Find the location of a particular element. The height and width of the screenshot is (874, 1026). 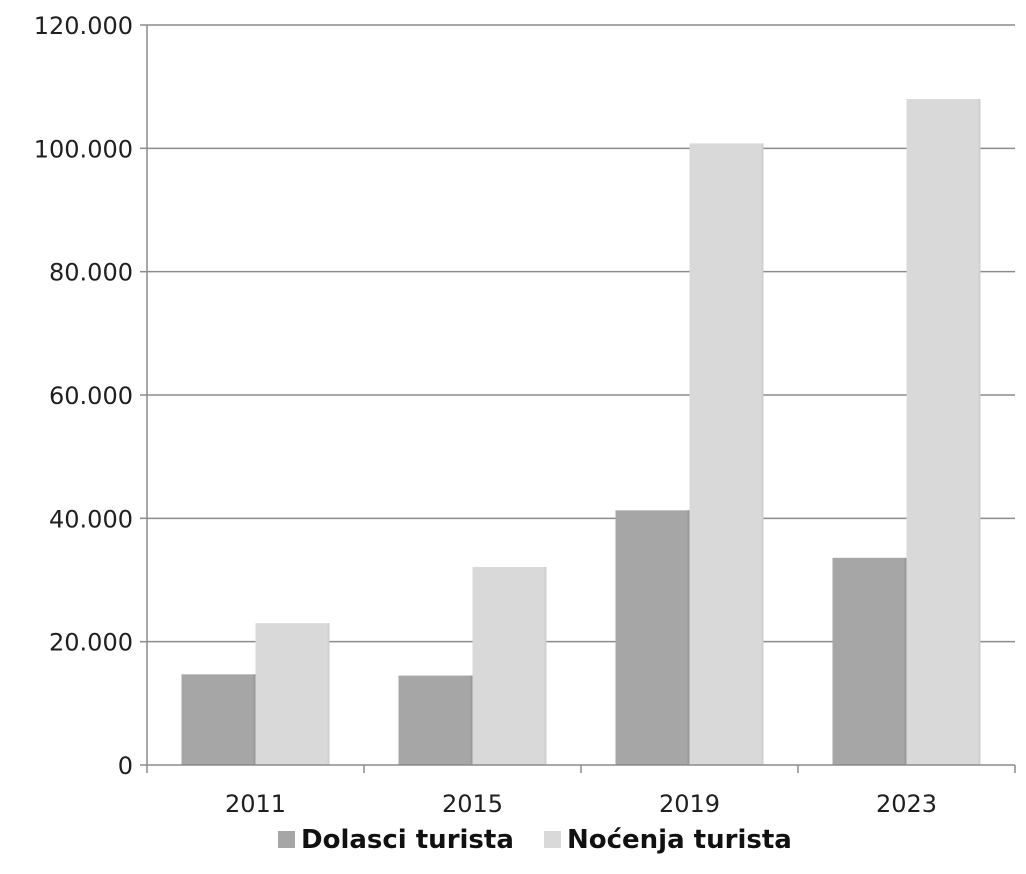

legend-label-nocenja: Noćenja turista is located at coordinates (679, 840).